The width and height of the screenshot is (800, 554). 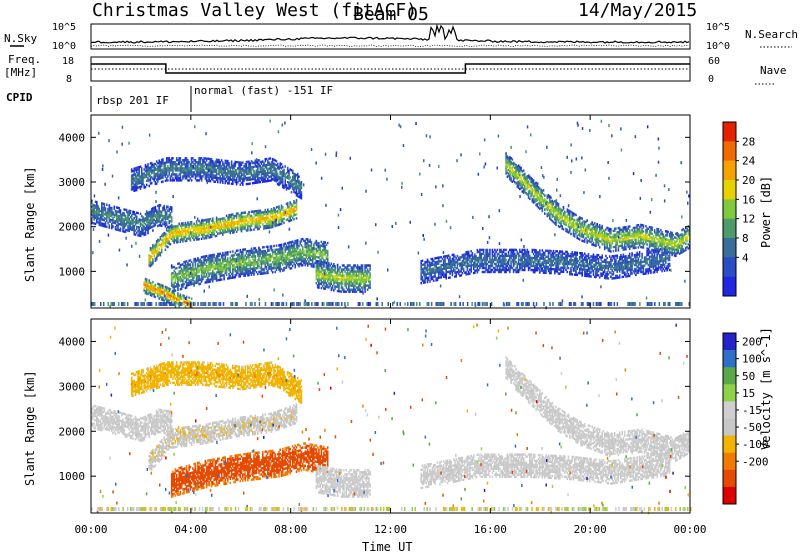 I want to click on noise-panel: N.Sky 10^5 10^0 10^5 10^0 N.Search, so click(x=401, y=37).